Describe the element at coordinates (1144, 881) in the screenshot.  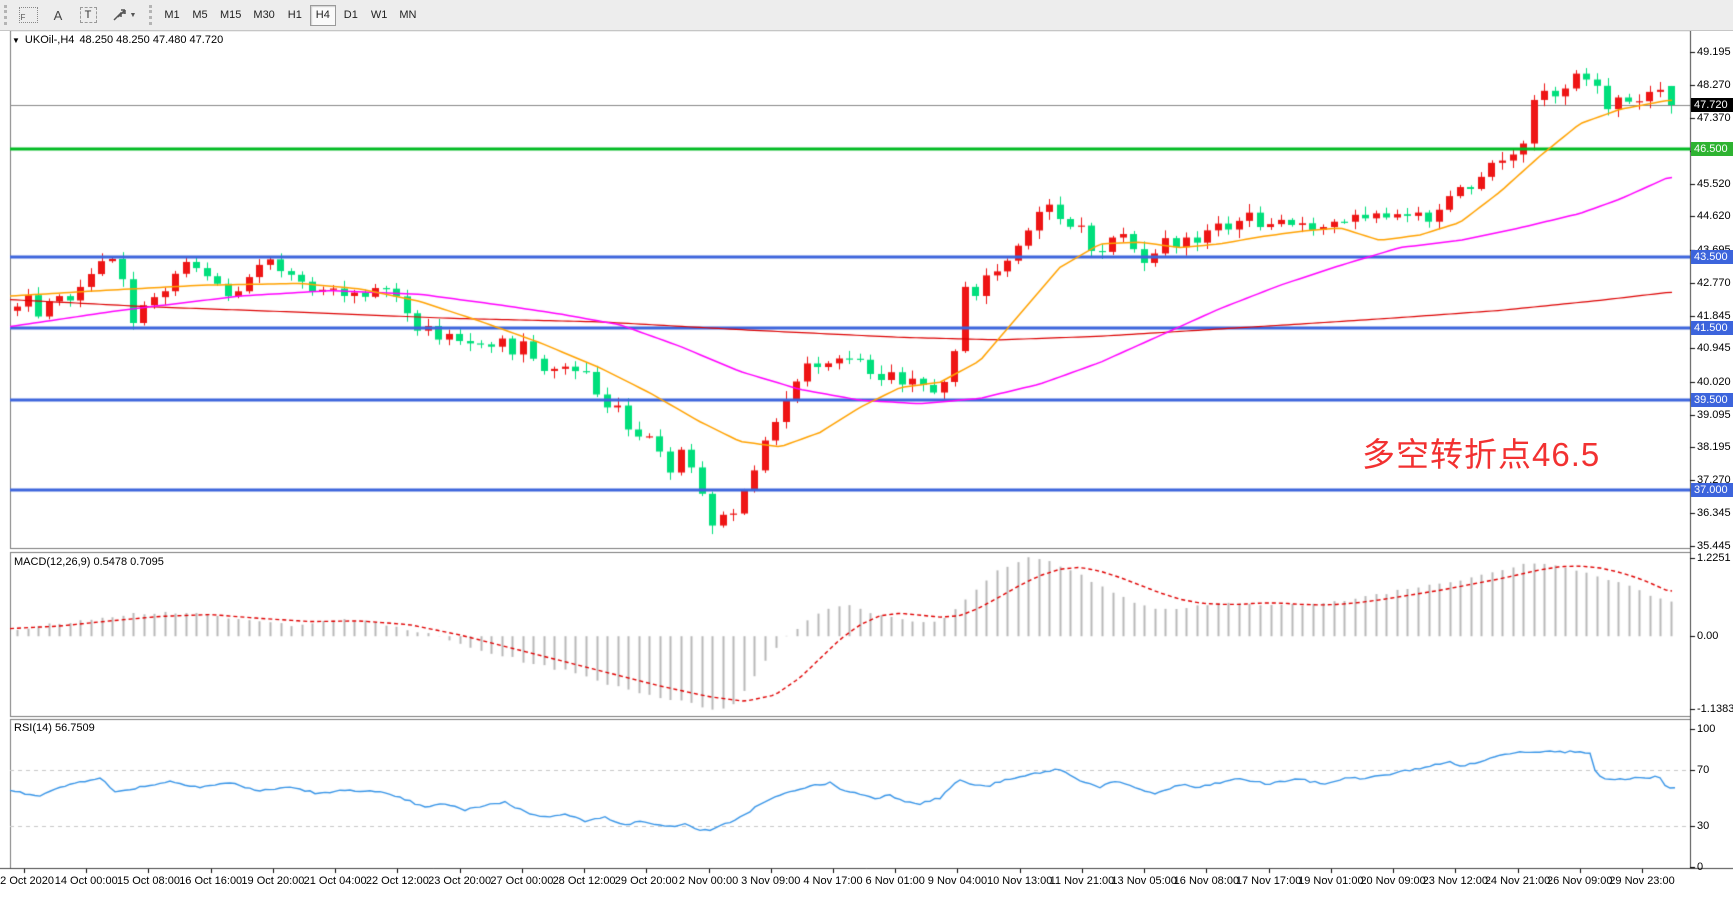
I see `time-axis-label: 13 Nov 05:00` at that location.